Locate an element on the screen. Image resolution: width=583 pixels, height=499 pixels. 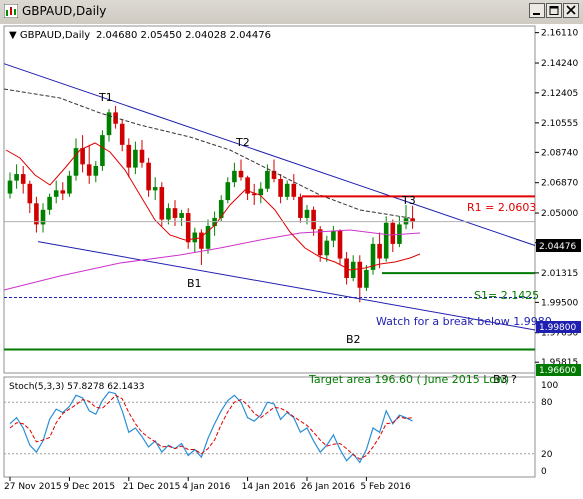
level-1960-tag-text: 1.96600 is located at coordinates (557, 371).